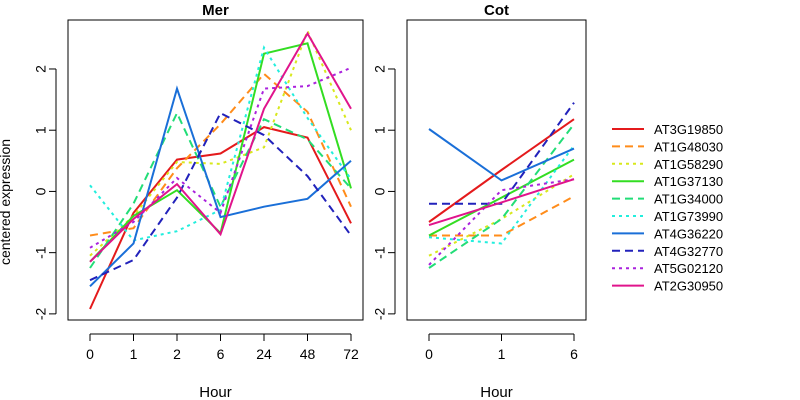 Image resolution: width=800 pixels, height=400 pixels. I want to click on legend-item: AT4G32770, so click(667, 251).